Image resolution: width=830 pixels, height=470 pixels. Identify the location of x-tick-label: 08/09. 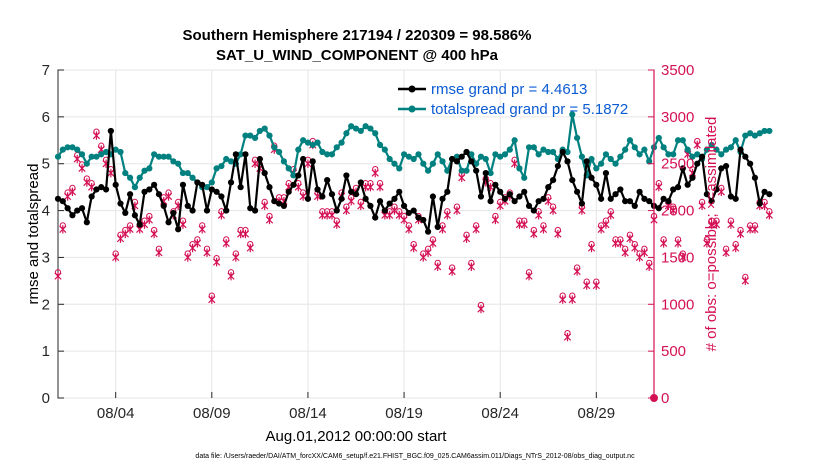
(212, 413).